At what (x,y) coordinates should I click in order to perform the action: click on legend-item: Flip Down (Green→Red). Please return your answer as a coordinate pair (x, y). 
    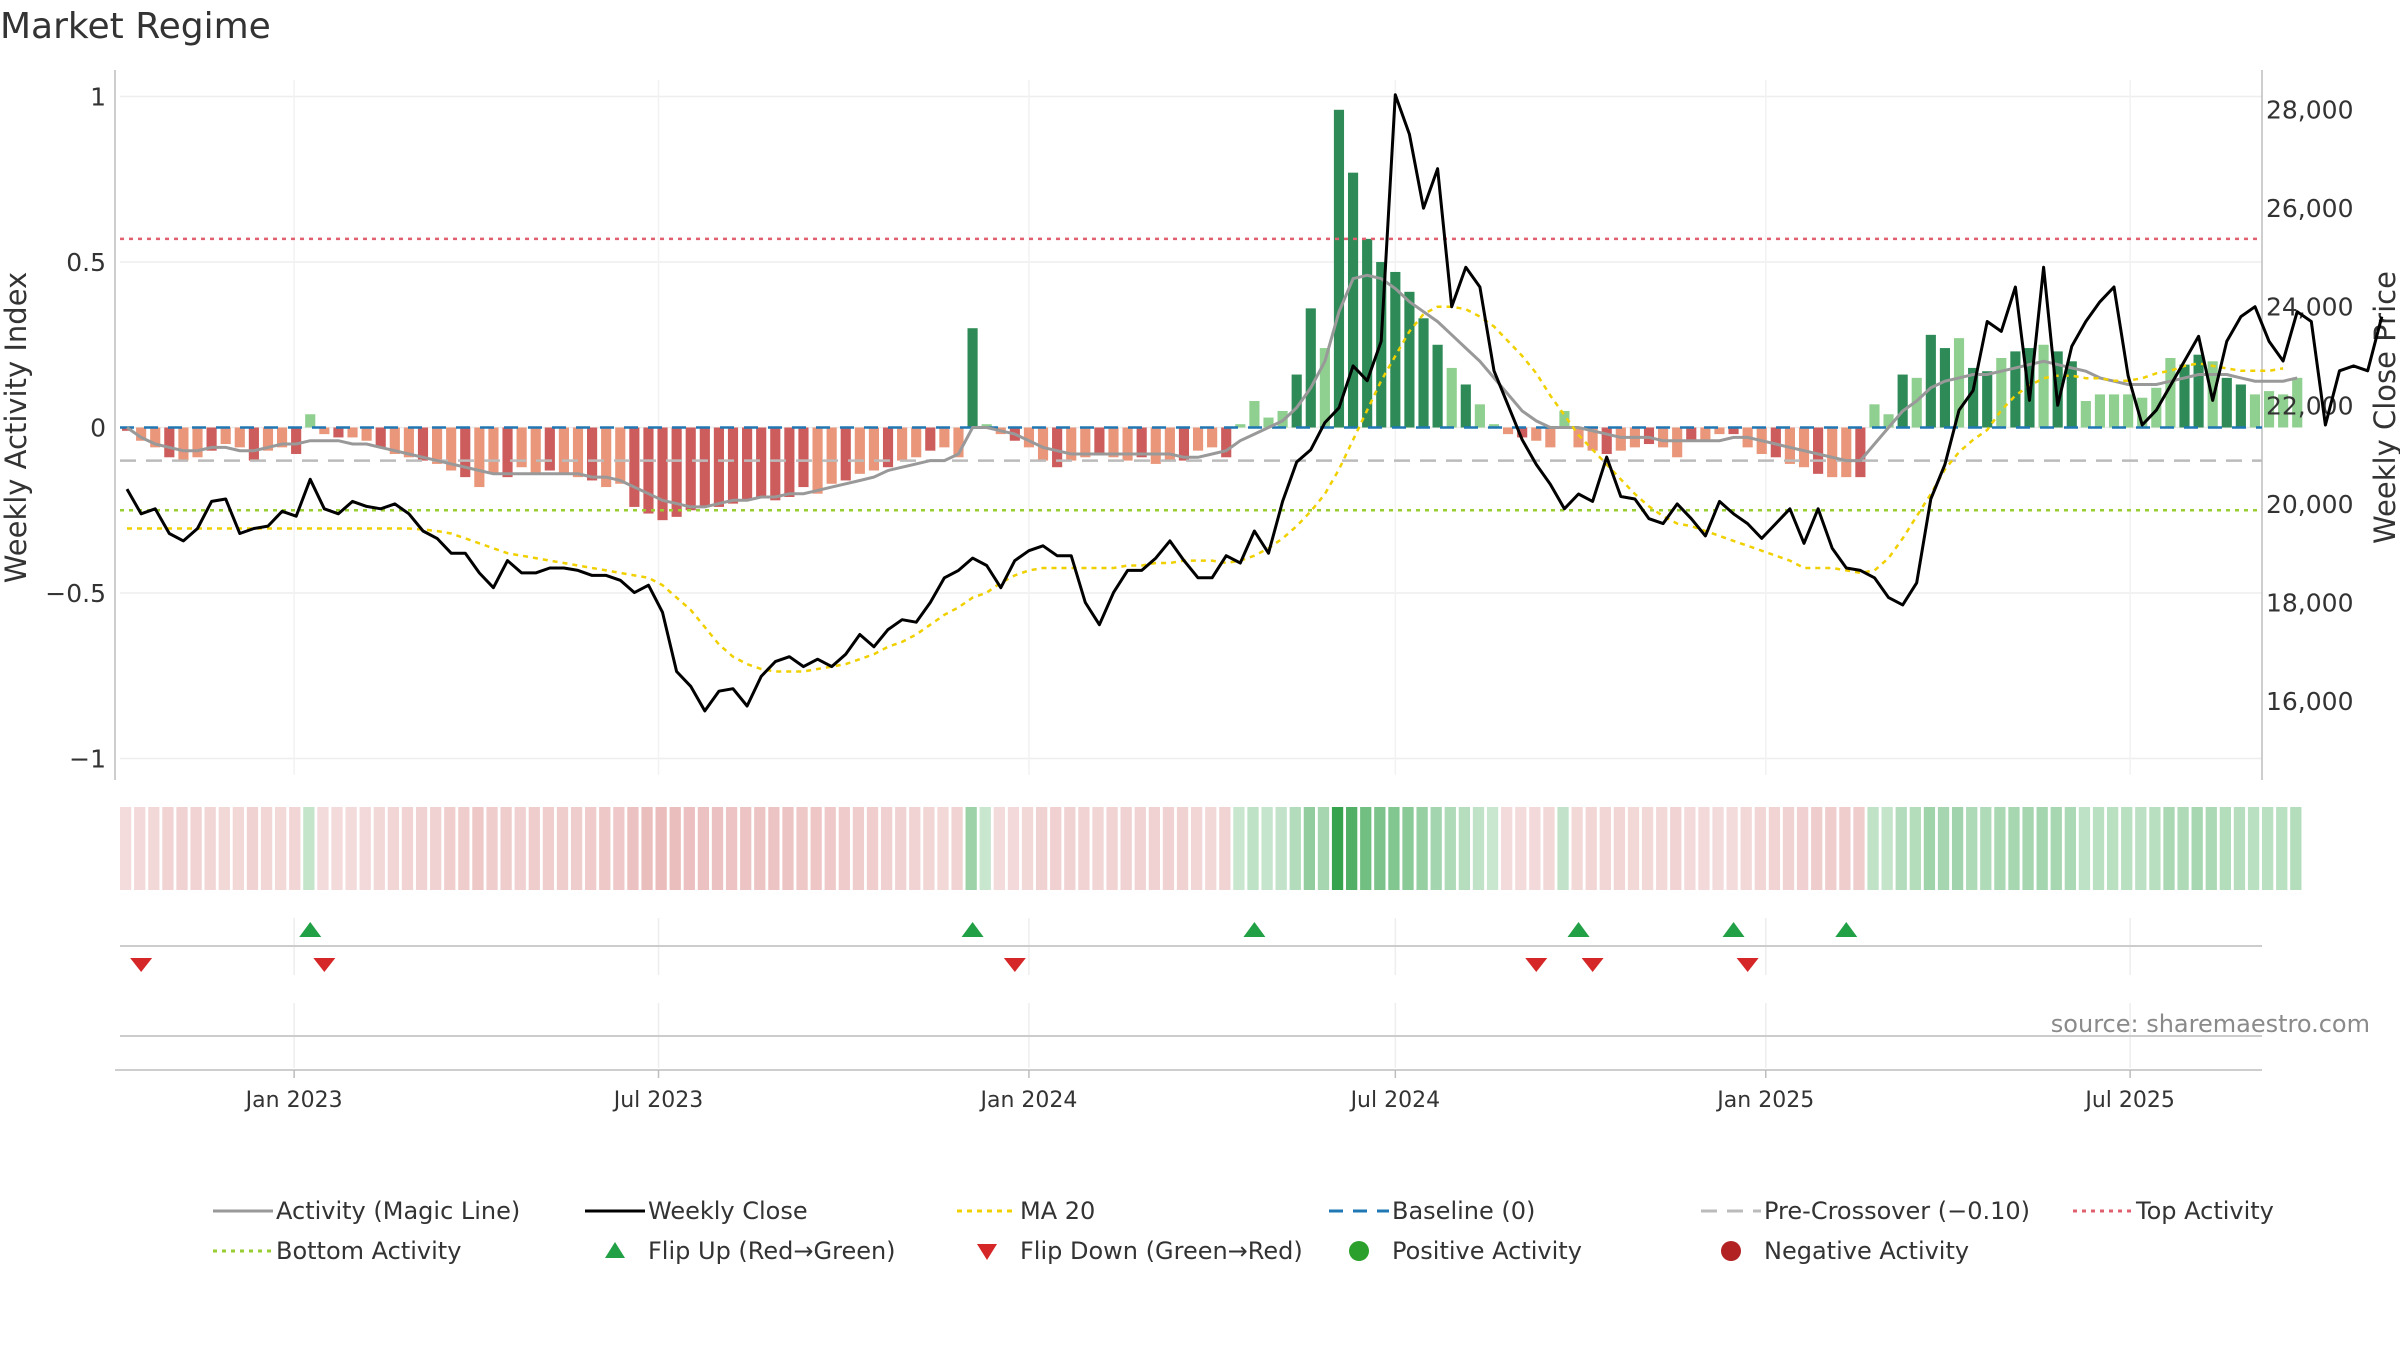
    Looking at the image, I should click on (1140, 1251).